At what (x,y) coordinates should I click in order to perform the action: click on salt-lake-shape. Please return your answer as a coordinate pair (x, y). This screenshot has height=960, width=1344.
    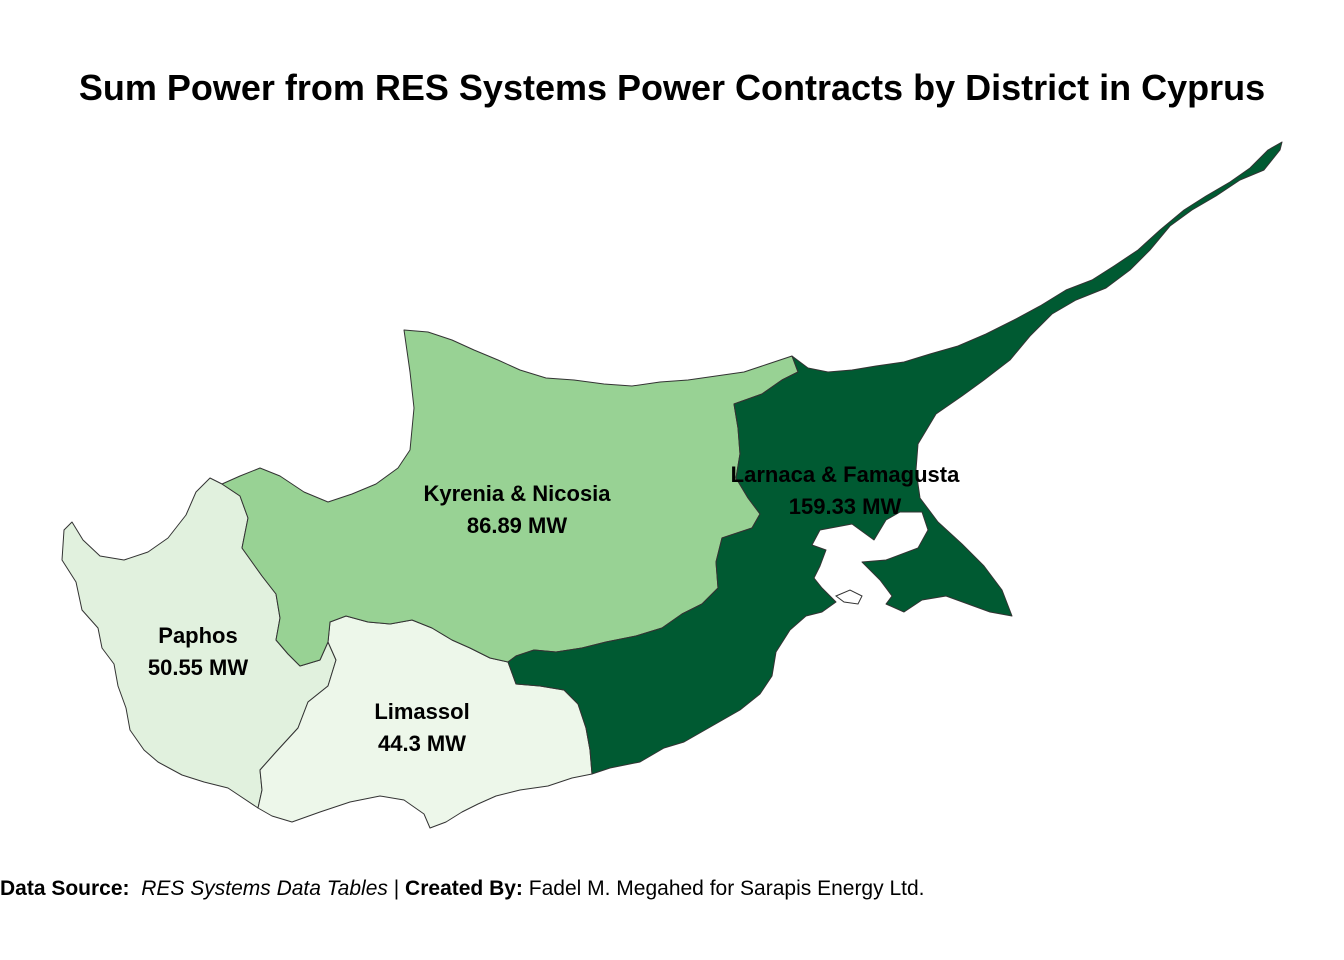
    Looking at the image, I should click on (849, 597).